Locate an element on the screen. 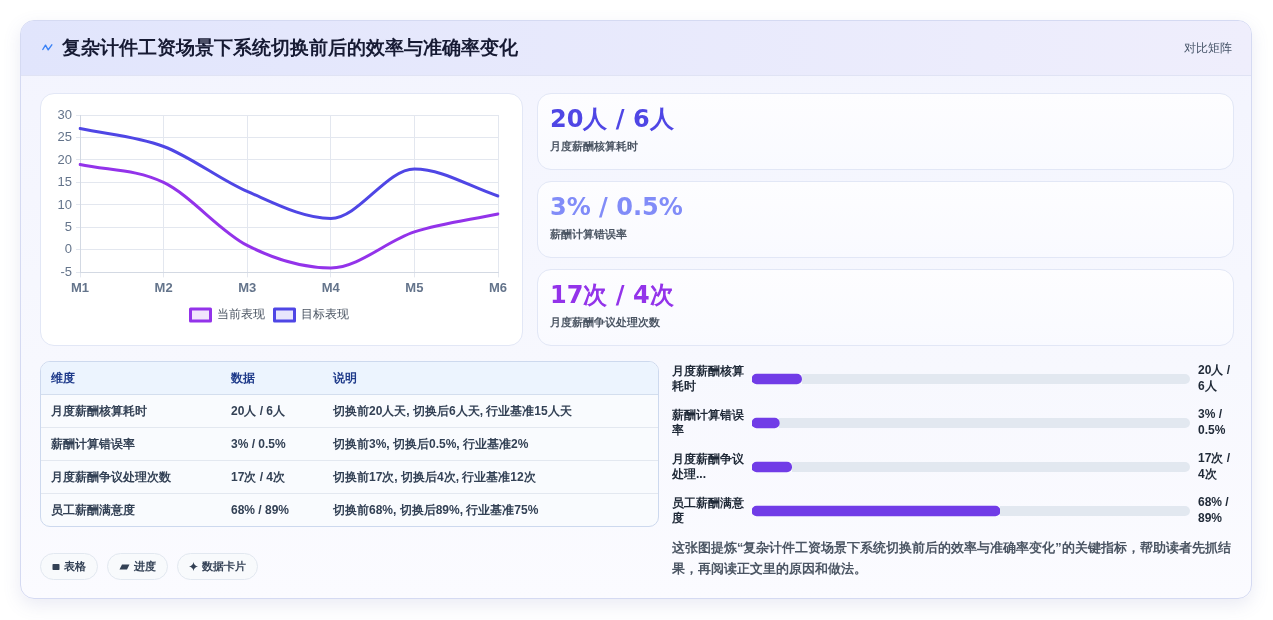  y-tick-label: 员工薪酬满意度 is located at coordinates (708, 510).